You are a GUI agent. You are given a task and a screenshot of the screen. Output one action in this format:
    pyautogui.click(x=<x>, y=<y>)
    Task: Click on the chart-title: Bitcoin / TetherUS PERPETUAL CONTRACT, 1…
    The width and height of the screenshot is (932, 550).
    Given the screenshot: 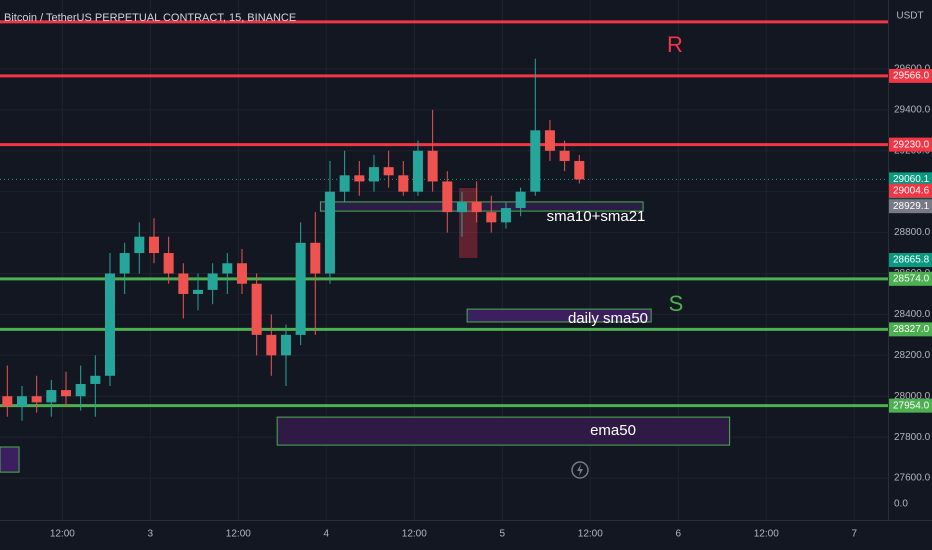 What is the action you would take?
    pyautogui.click(x=150, y=18)
    